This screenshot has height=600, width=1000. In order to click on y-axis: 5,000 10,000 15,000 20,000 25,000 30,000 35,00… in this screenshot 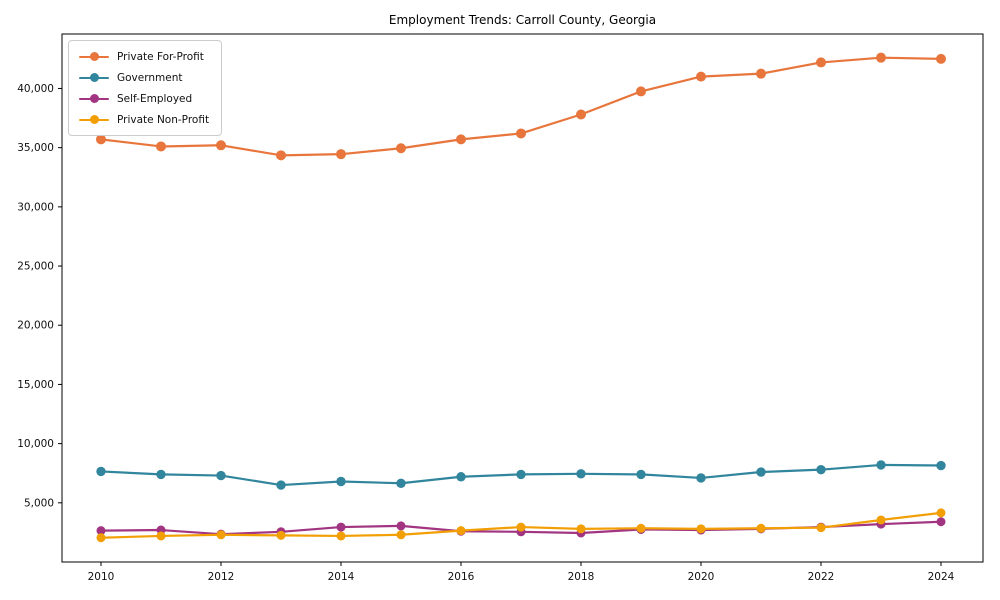, I will do `click(39, 296)`.